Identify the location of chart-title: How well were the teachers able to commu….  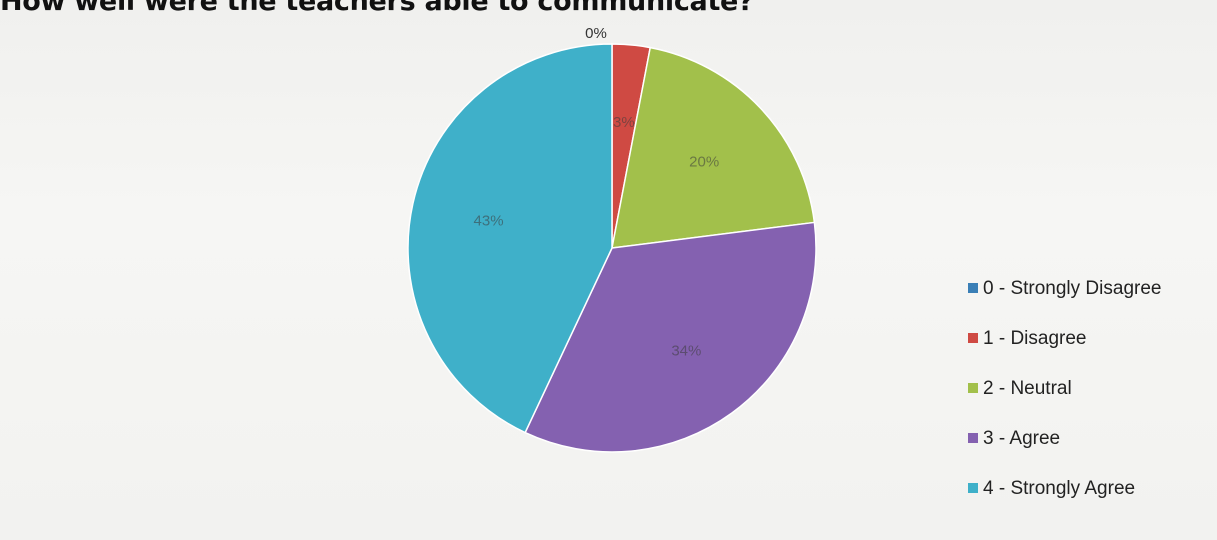
(377, 8).